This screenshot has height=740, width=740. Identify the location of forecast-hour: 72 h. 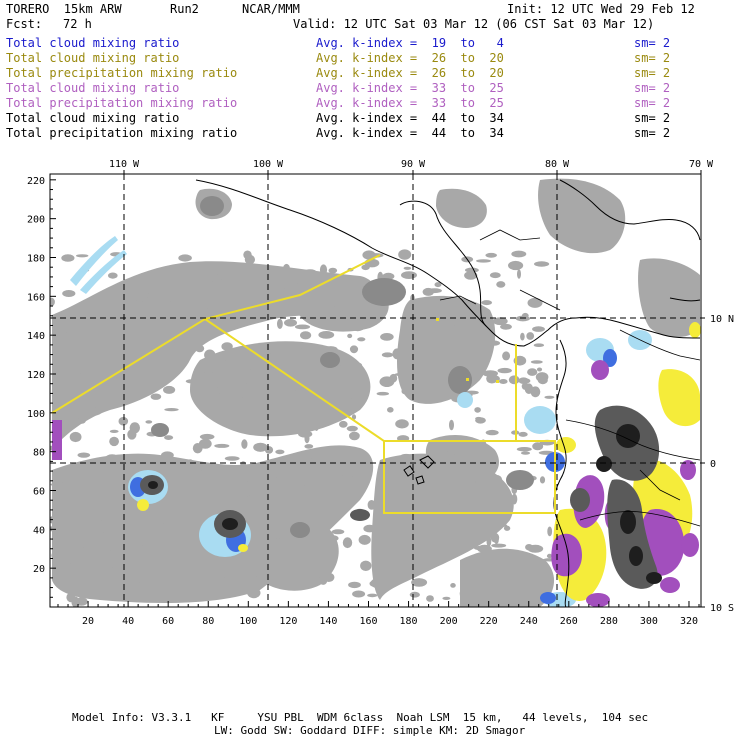
(77, 24).